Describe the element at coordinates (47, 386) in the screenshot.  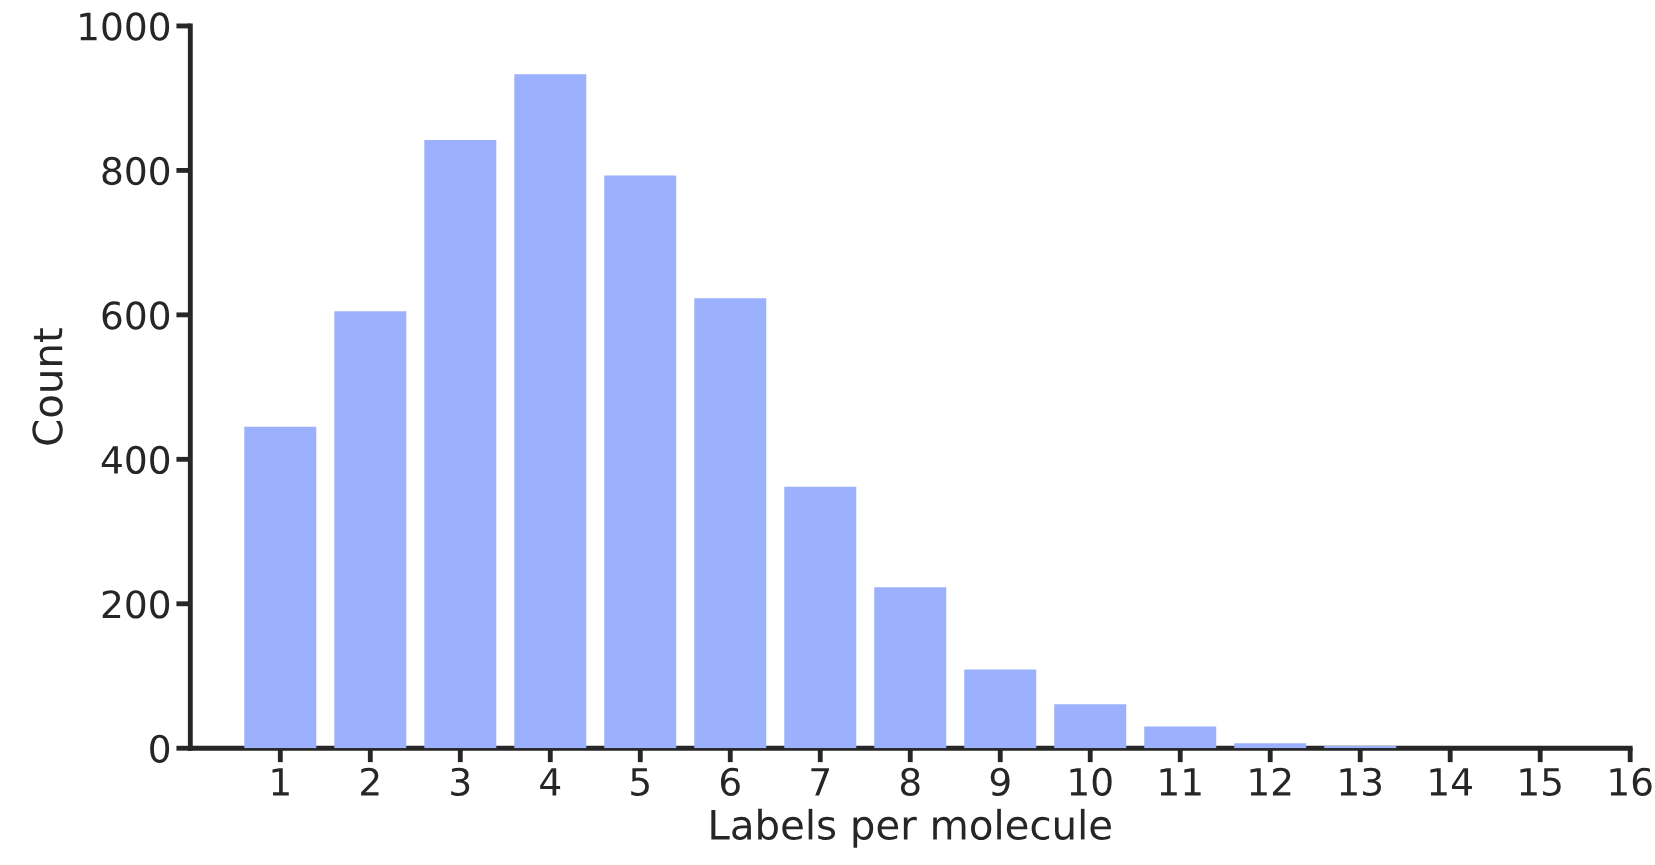
I see `y-axis-title: Count` at that location.